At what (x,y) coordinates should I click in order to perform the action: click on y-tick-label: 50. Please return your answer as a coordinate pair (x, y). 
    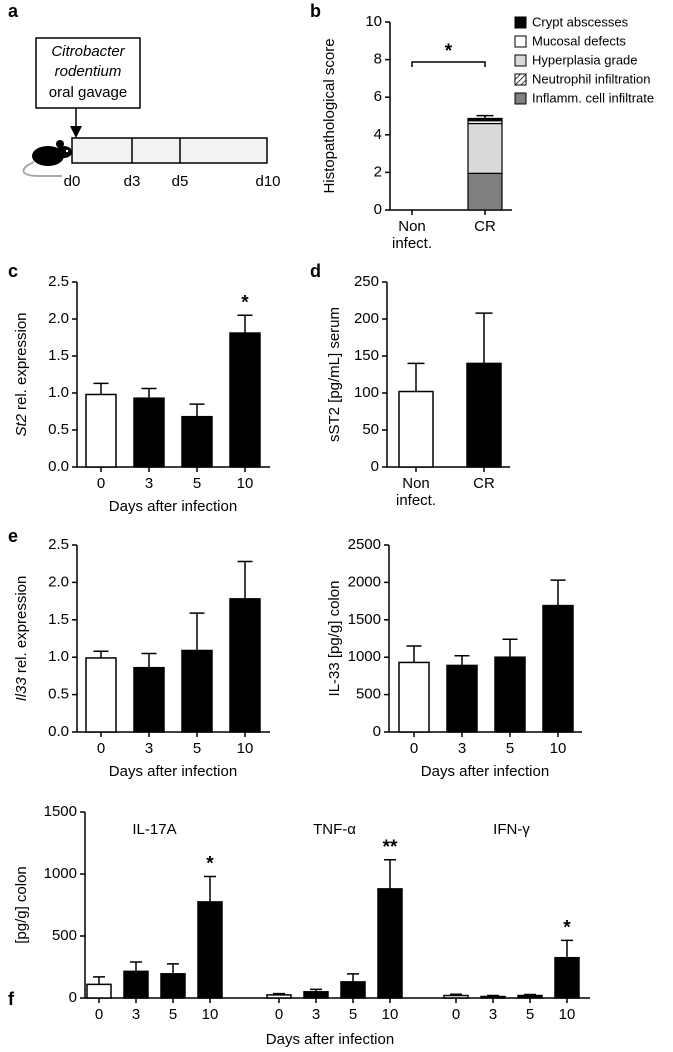
    Looking at the image, I should click on (370, 429).